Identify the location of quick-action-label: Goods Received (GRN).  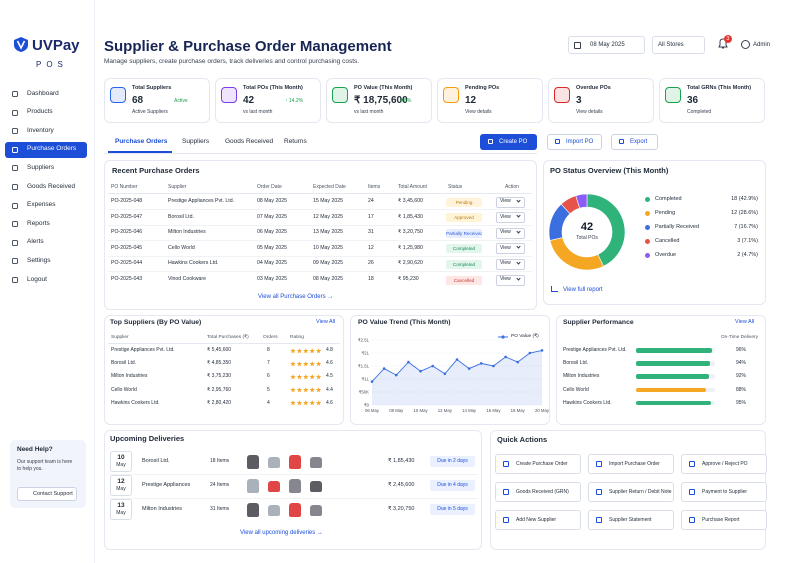
(542, 491).